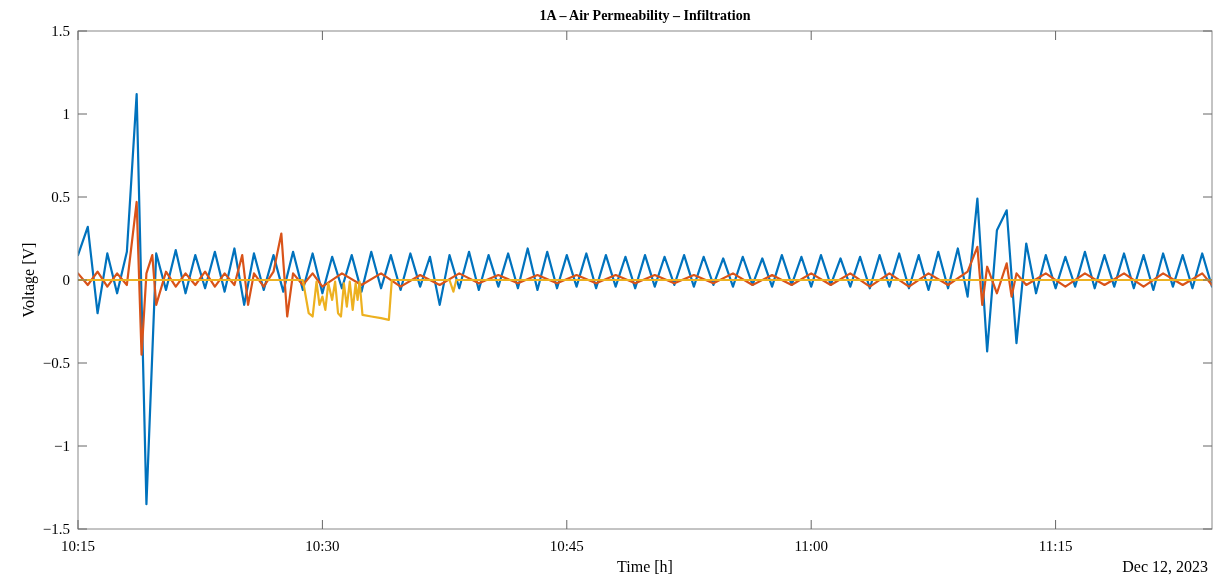 The height and width of the screenshot is (579, 1213). What do you see at coordinates (62, 446) in the screenshot?
I see `y-tick-label: −1` at bounding box center [62, 446].